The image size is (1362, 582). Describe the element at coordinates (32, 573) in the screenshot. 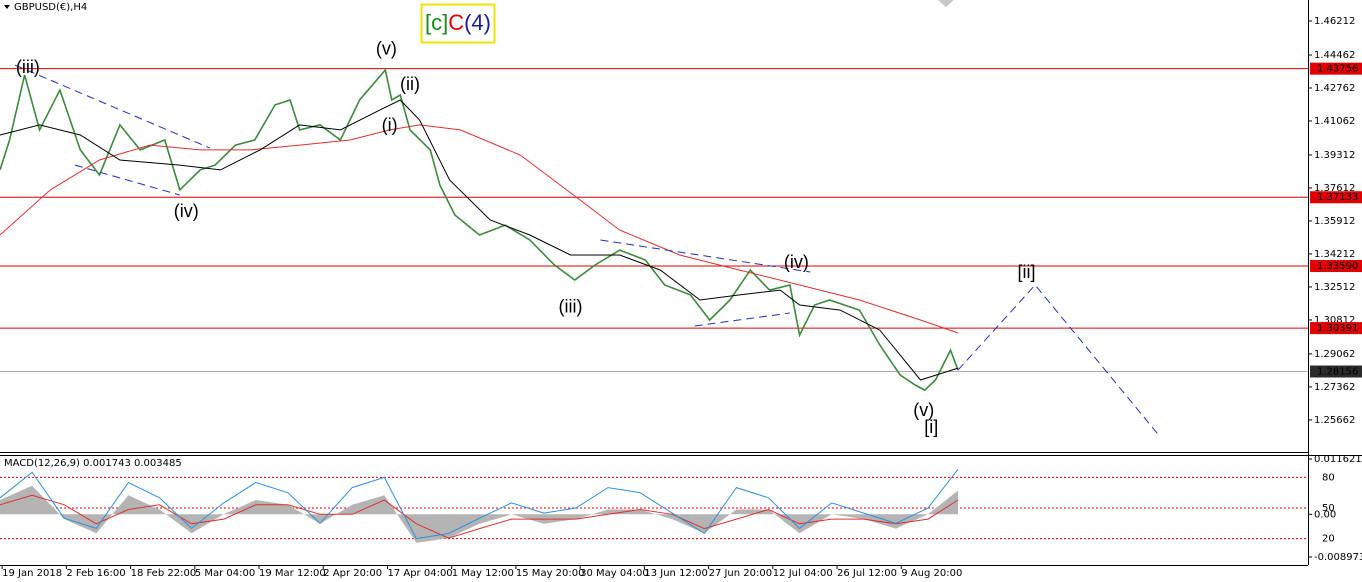

I see `x-tick-label: 19 Jan 2018` at that location.